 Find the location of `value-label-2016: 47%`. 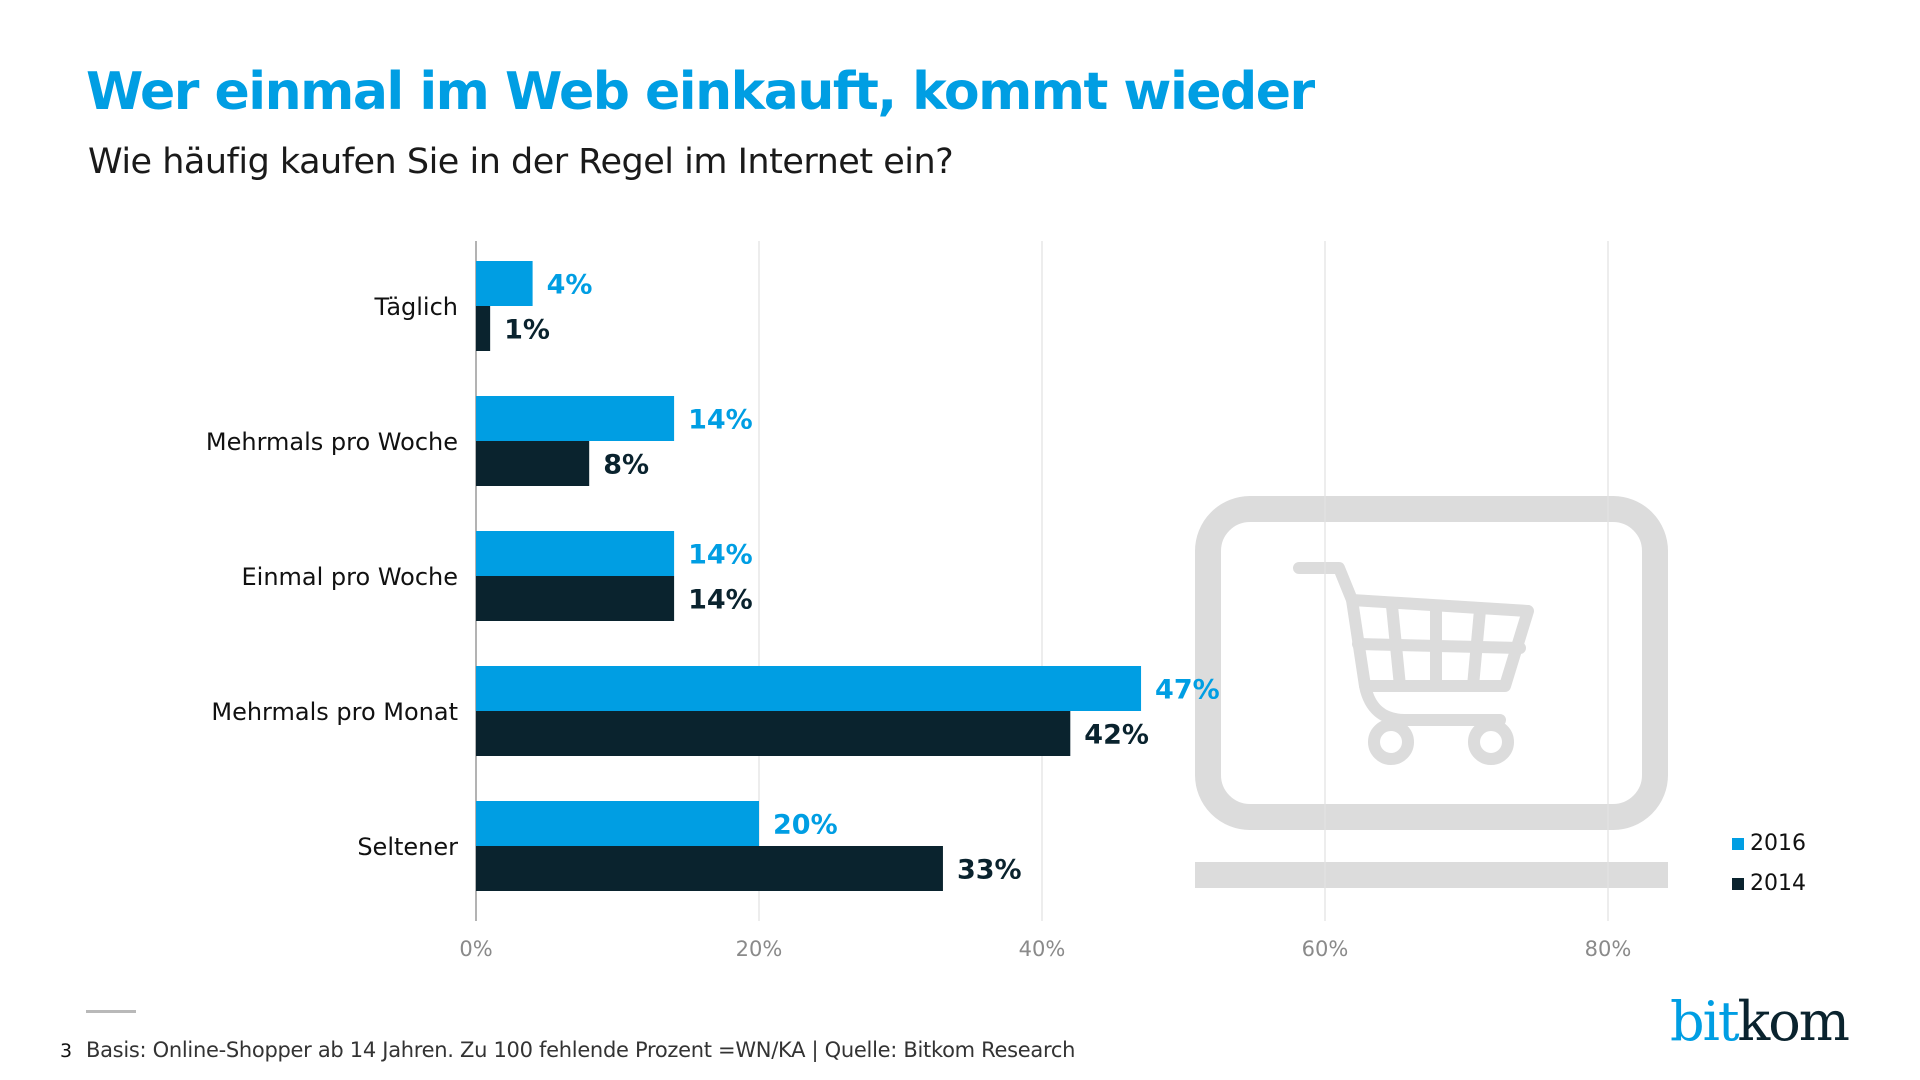

value-label-2016: 47% is located at coordinates (1187, 690).